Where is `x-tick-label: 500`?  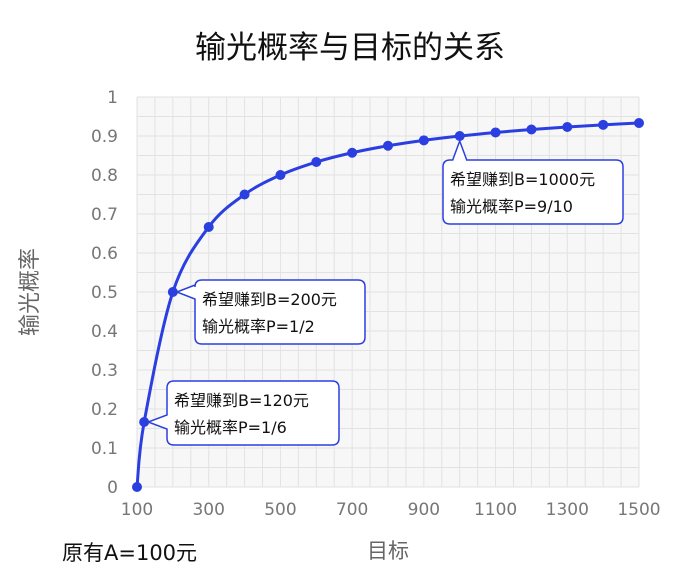
x-tick-label: 500 is located at coordinates (280, 510).